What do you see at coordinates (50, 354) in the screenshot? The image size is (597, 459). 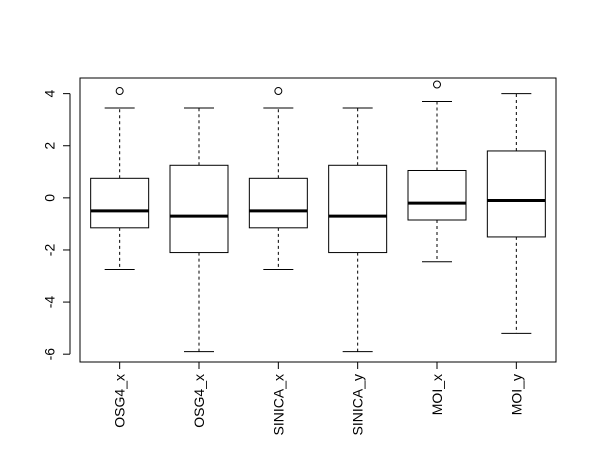 I see `y-tick-label: -6` at bounding box center [50, 354].